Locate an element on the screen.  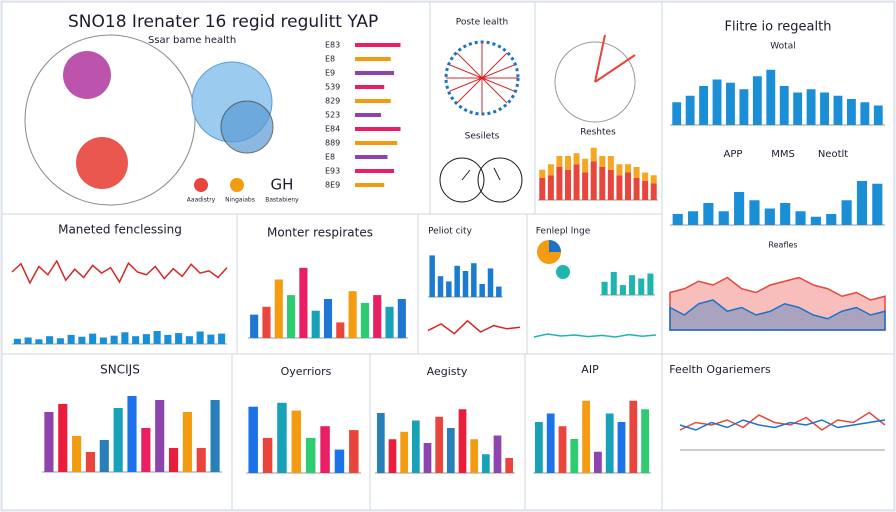
hbar-label: 539 is located at coordinates (332, 87).